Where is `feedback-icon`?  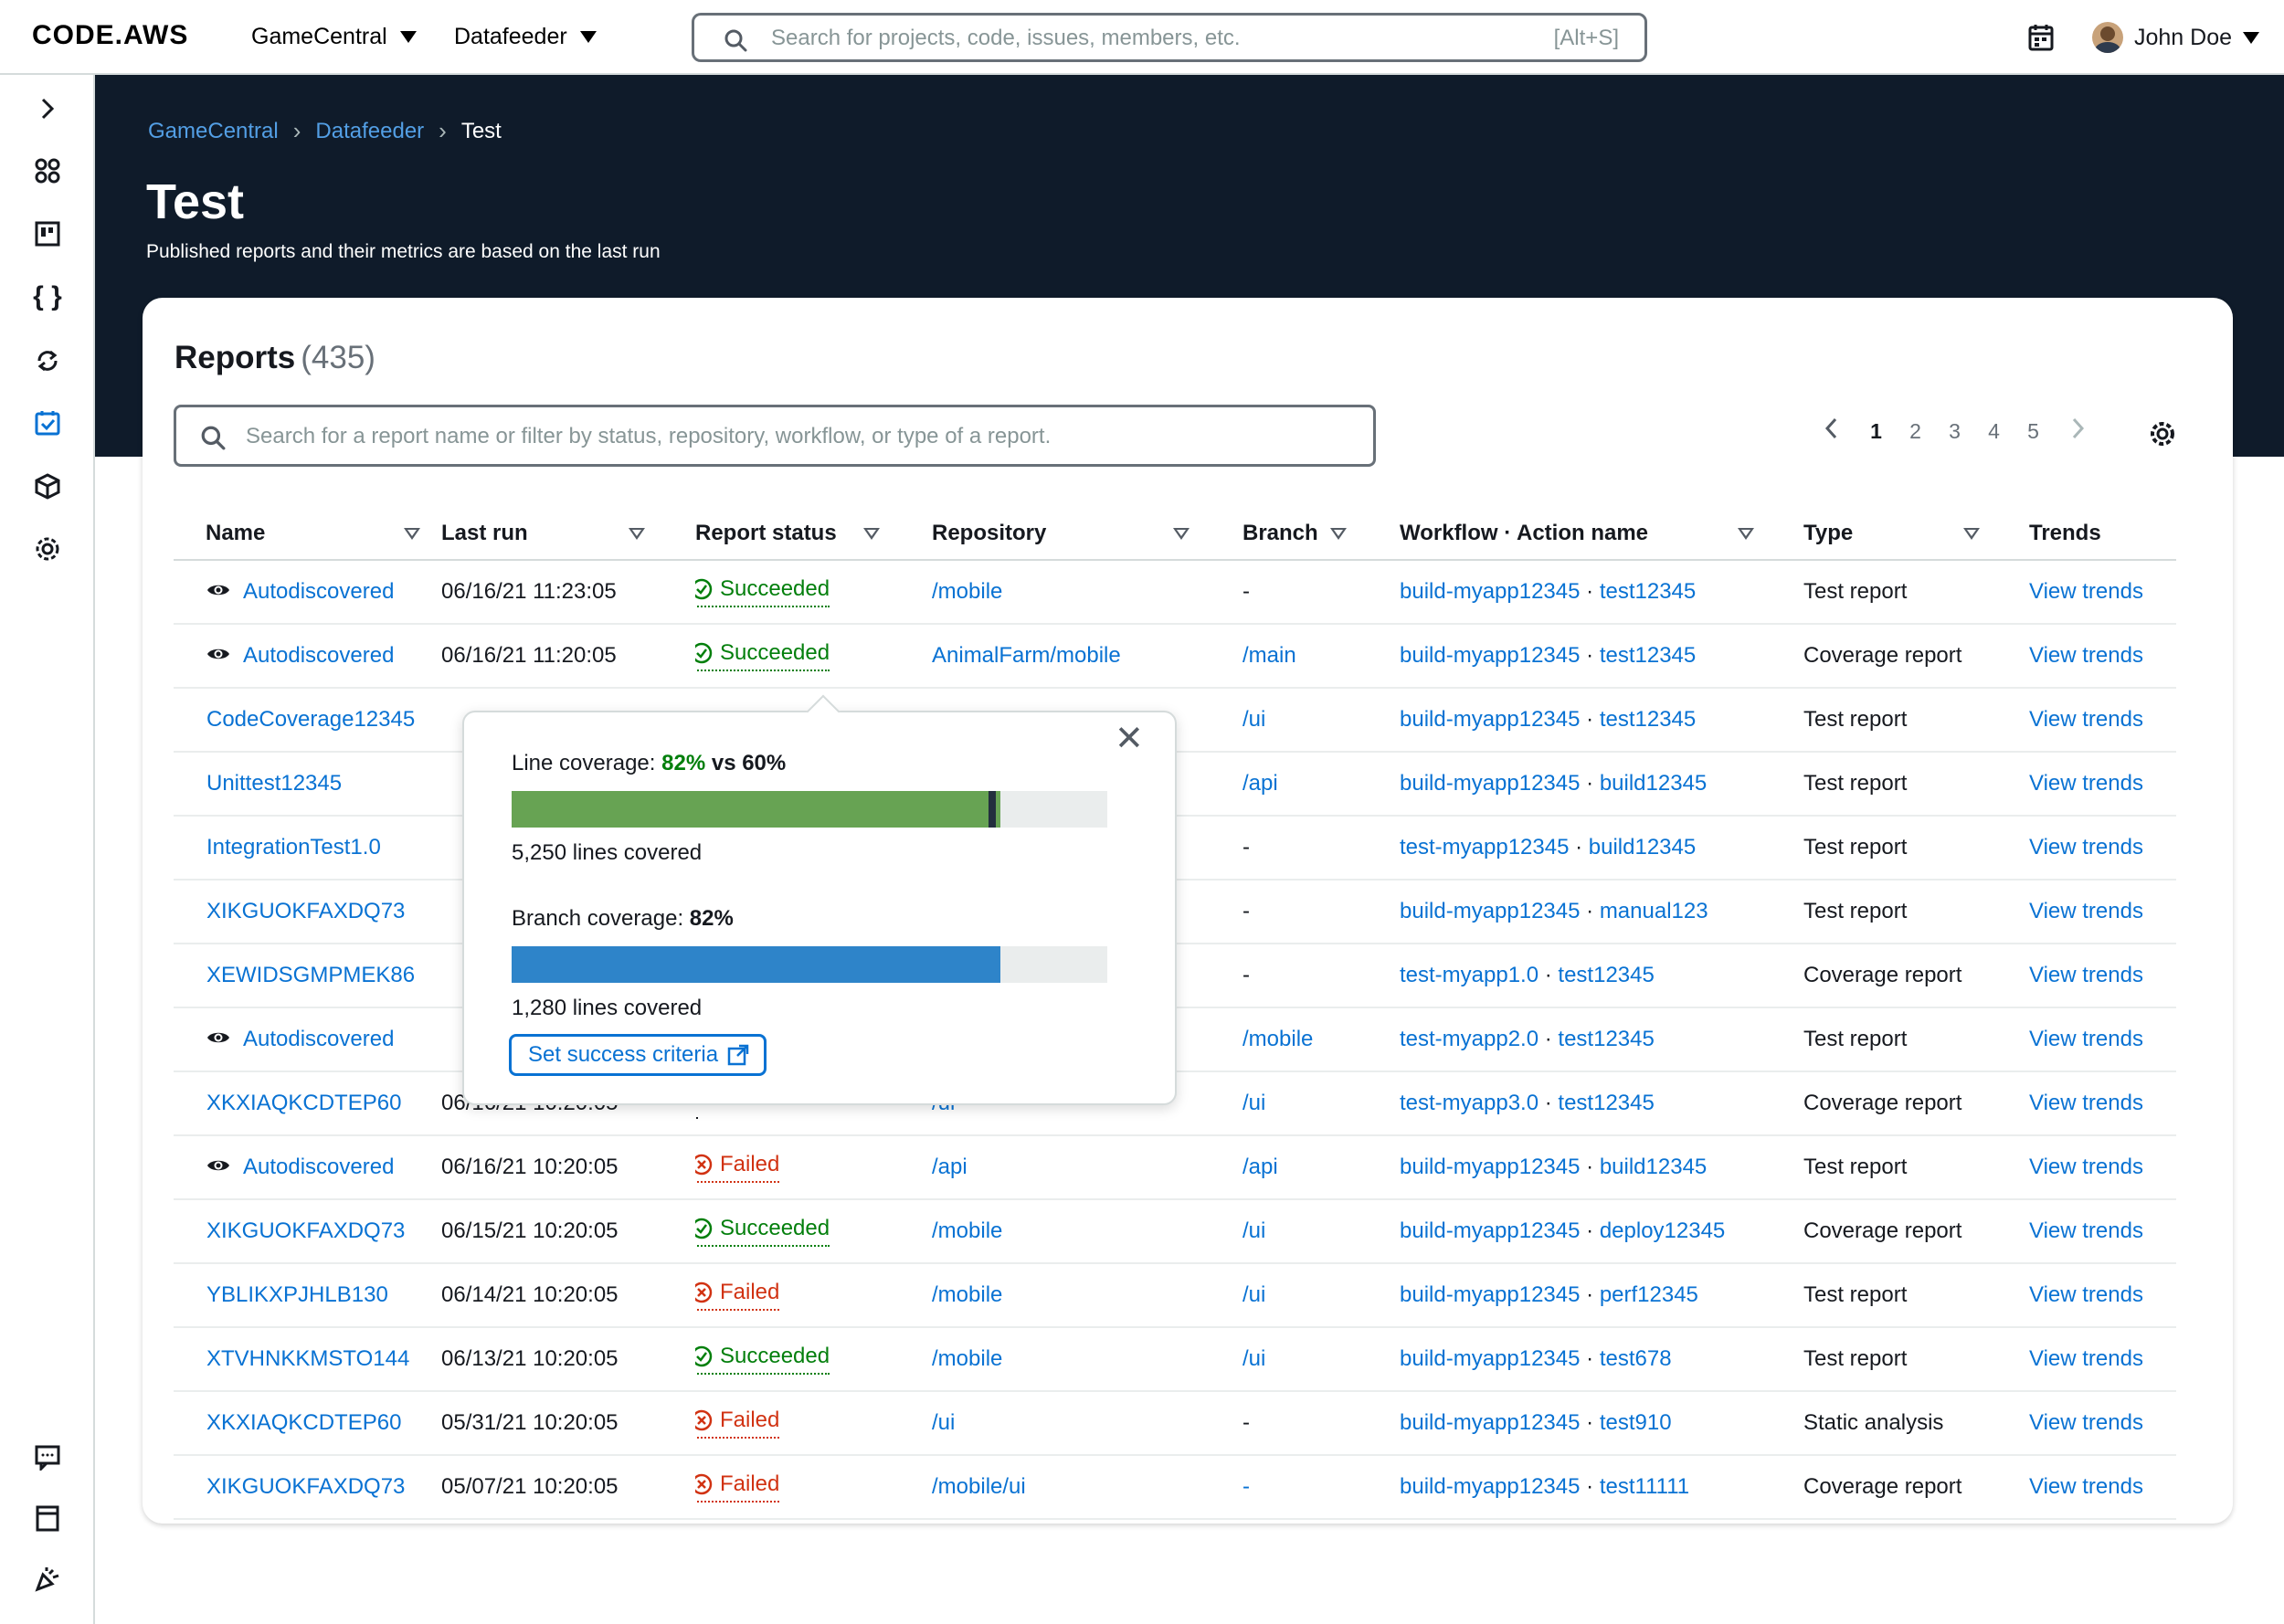
feedback-icon is located at coordinates (47, 1457).